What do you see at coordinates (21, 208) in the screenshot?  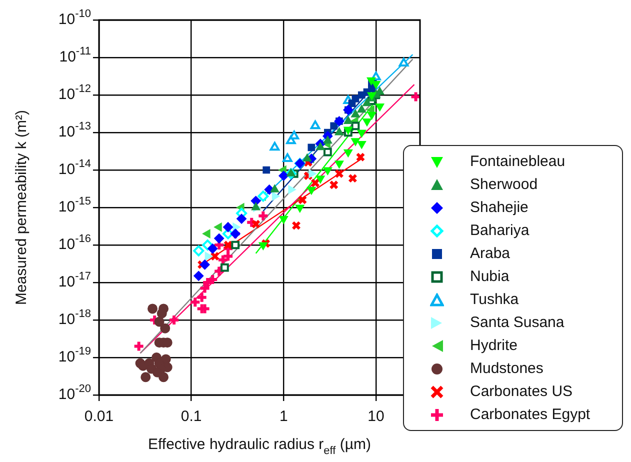 I see `y-axis-title: Measured permeability k (m²)` at bounding box center [21, 208].